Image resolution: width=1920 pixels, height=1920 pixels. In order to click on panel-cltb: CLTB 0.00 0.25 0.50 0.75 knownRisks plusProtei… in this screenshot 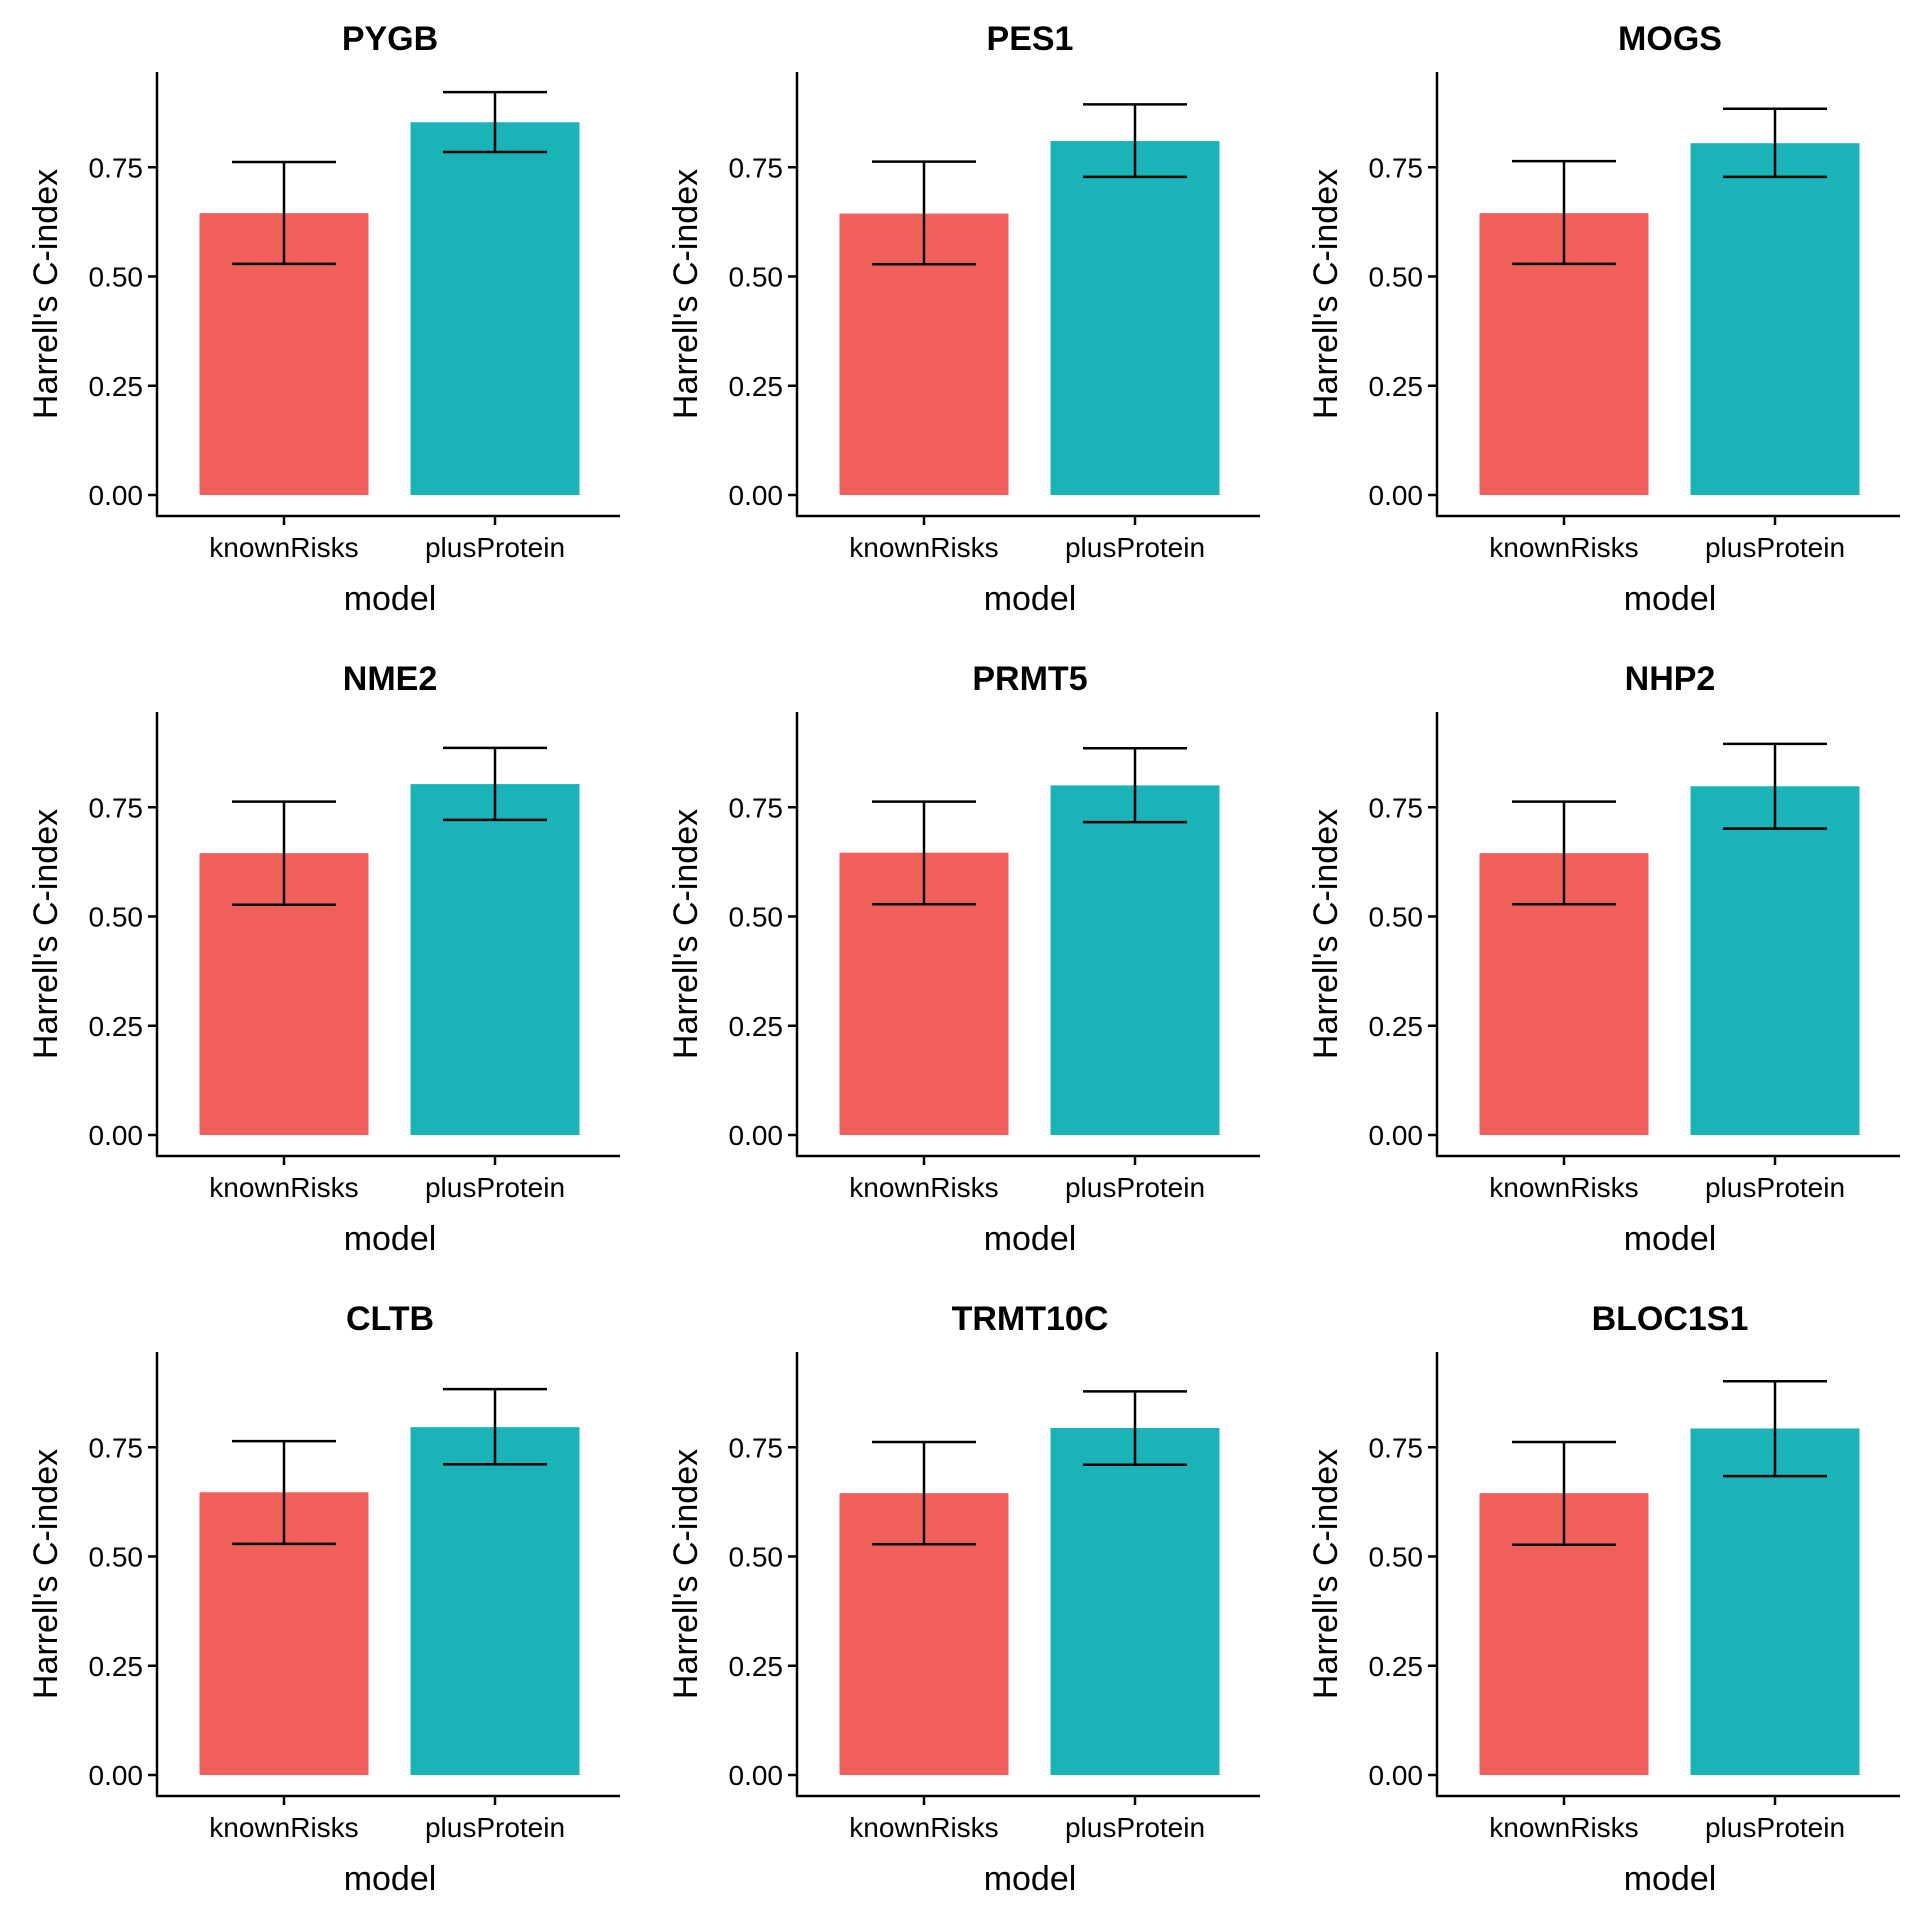, I will do `click(323, 1599)`.